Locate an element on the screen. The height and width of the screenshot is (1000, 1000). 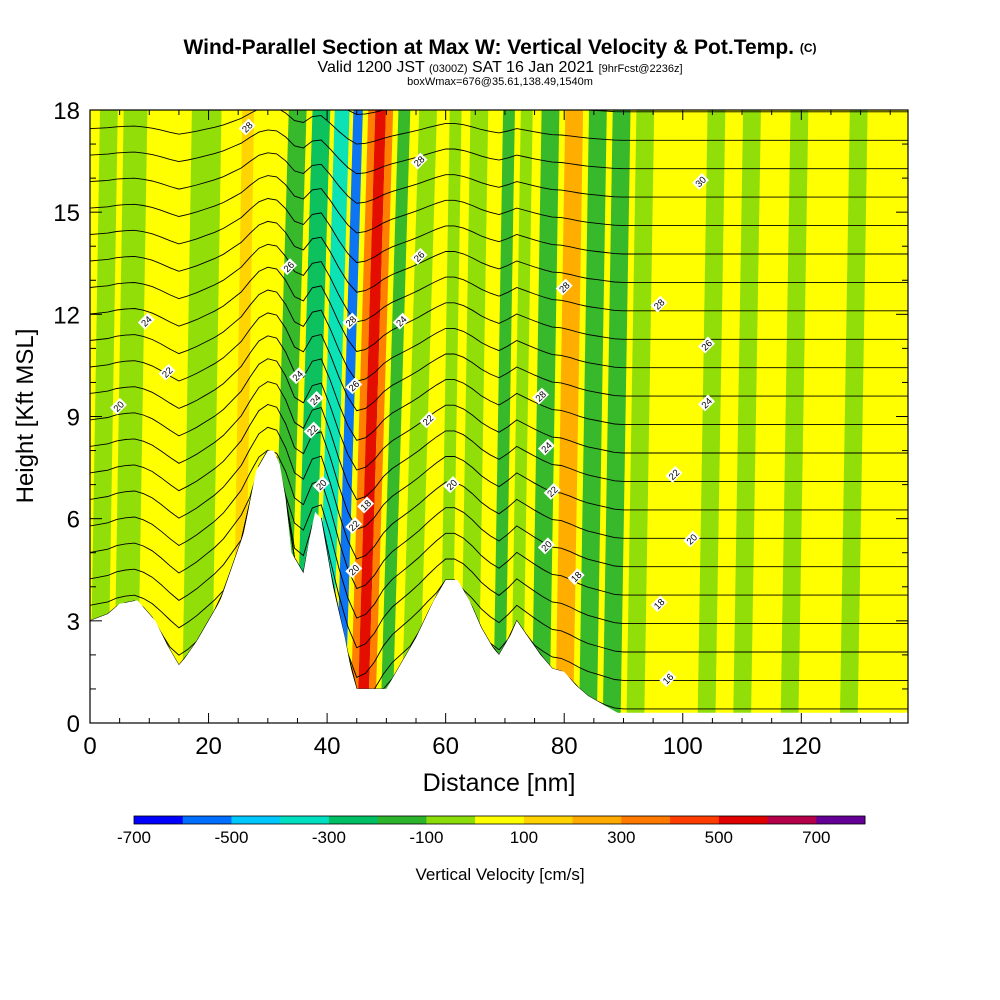
y-tick-label: 12 is located at coordinates (66, 315).